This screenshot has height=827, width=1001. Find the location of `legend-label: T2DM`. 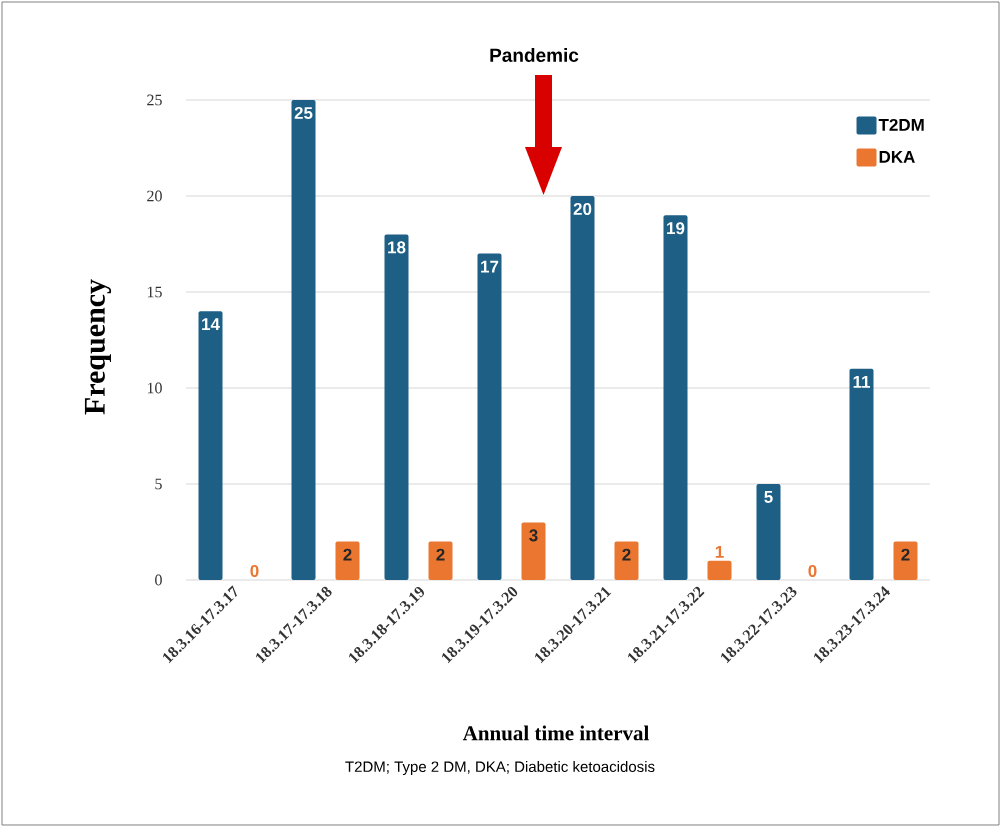

legend-label: T2DM is located at coordinates (901, 124).